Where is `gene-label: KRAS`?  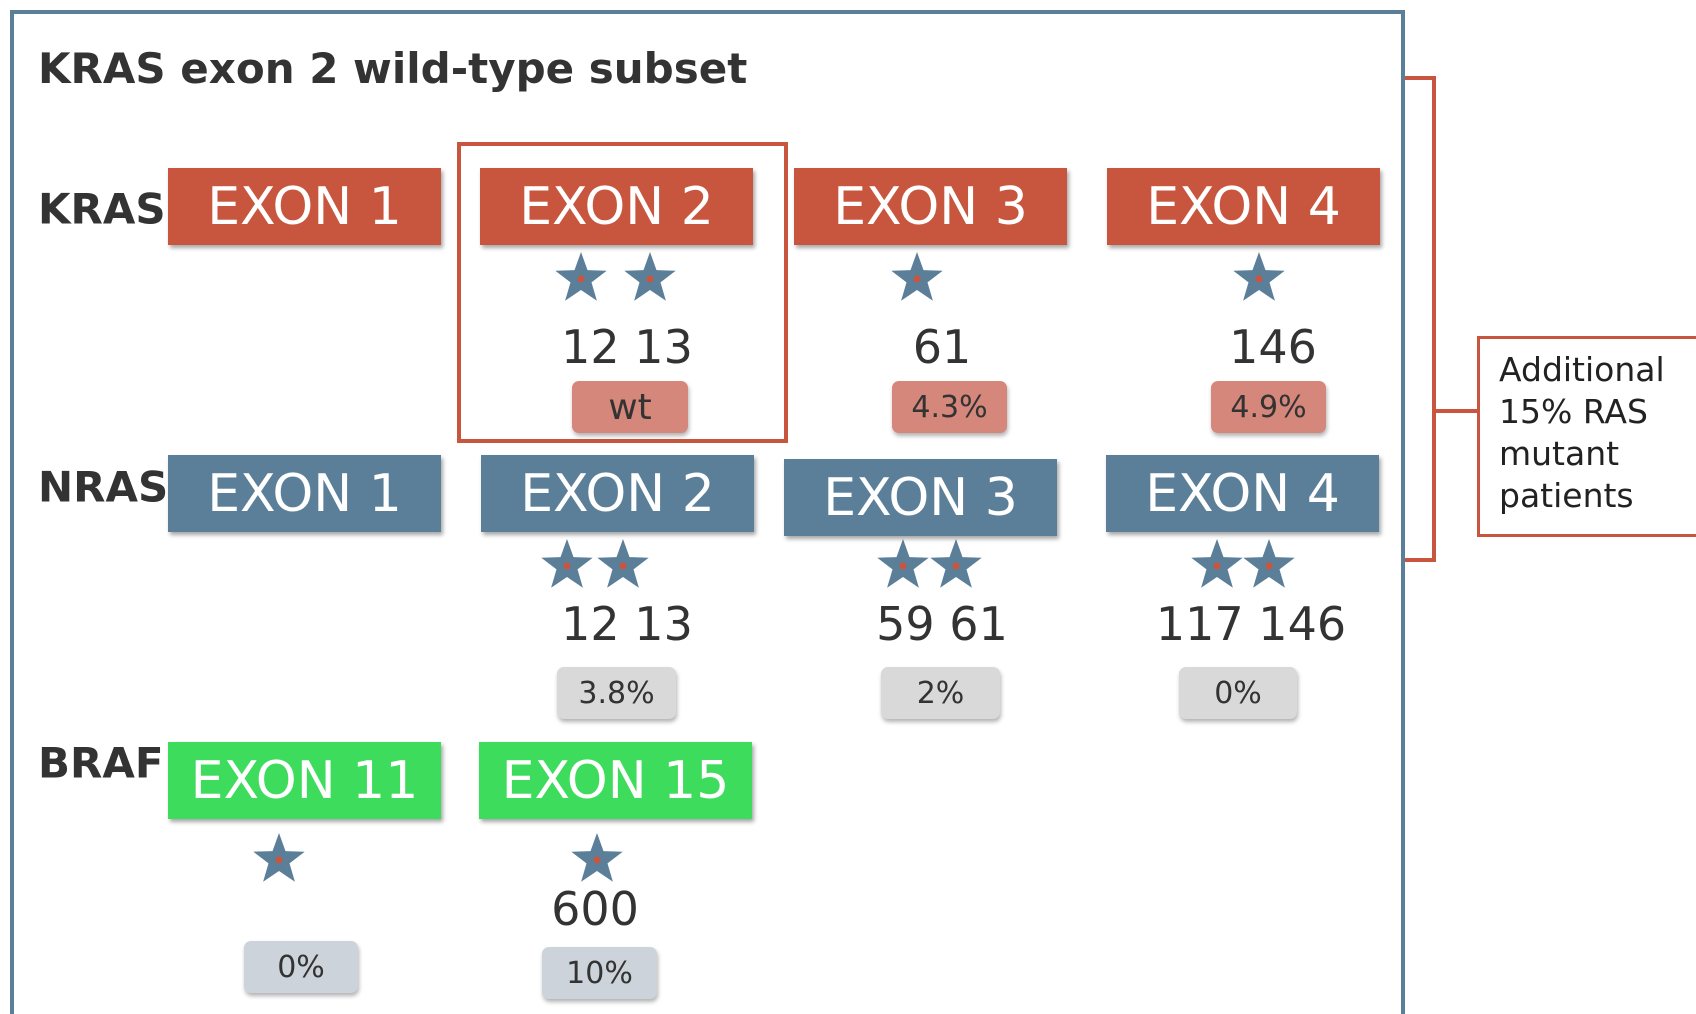
gene-label: KRAS is located at coordinates (102, 209).